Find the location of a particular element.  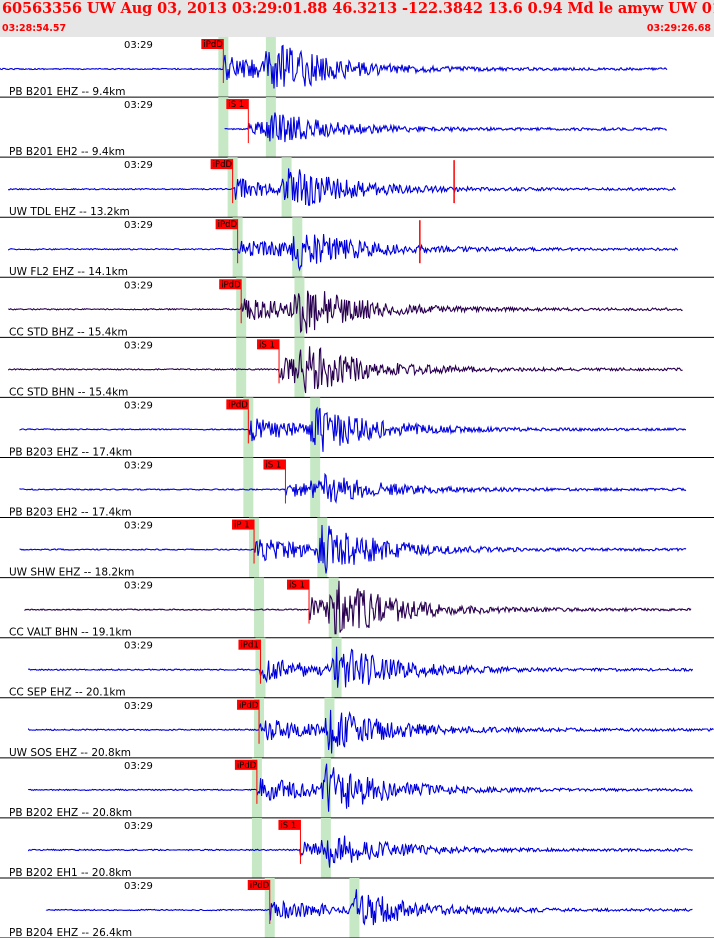

trace-panel: 03:29 iPdD PB B204 EHZ -- 26.4km is located at coordinates (357, 907).